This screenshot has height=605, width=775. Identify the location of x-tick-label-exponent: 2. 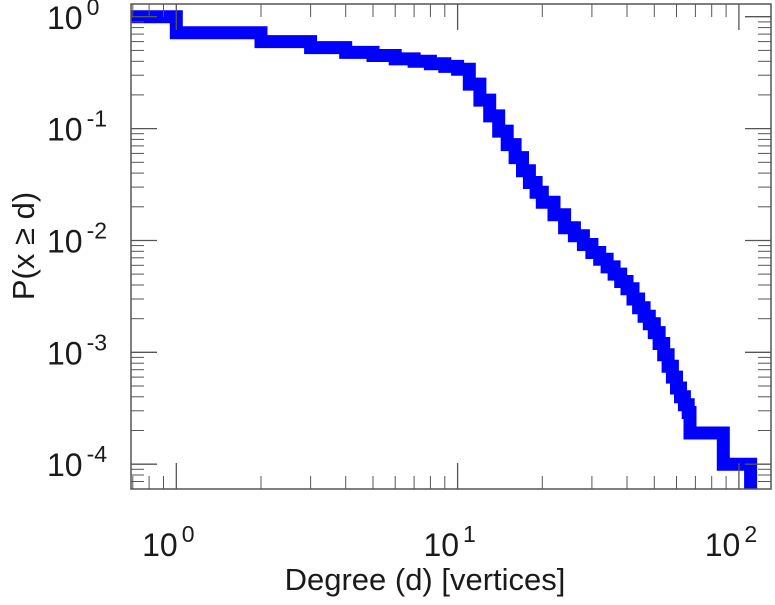
(750, 534).